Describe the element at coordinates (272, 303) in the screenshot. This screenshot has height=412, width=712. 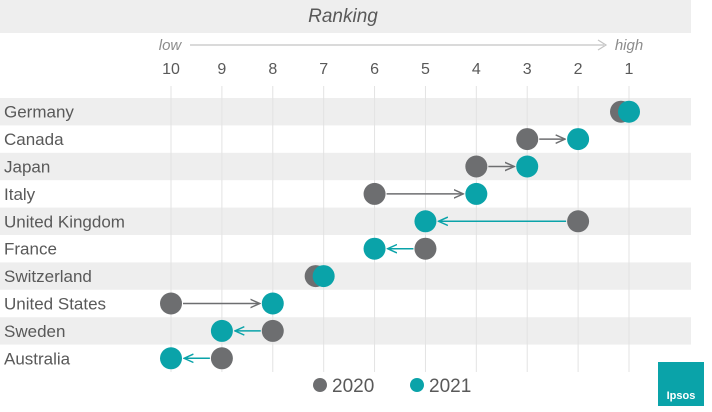
I see `point-2021-united-states` at that location.